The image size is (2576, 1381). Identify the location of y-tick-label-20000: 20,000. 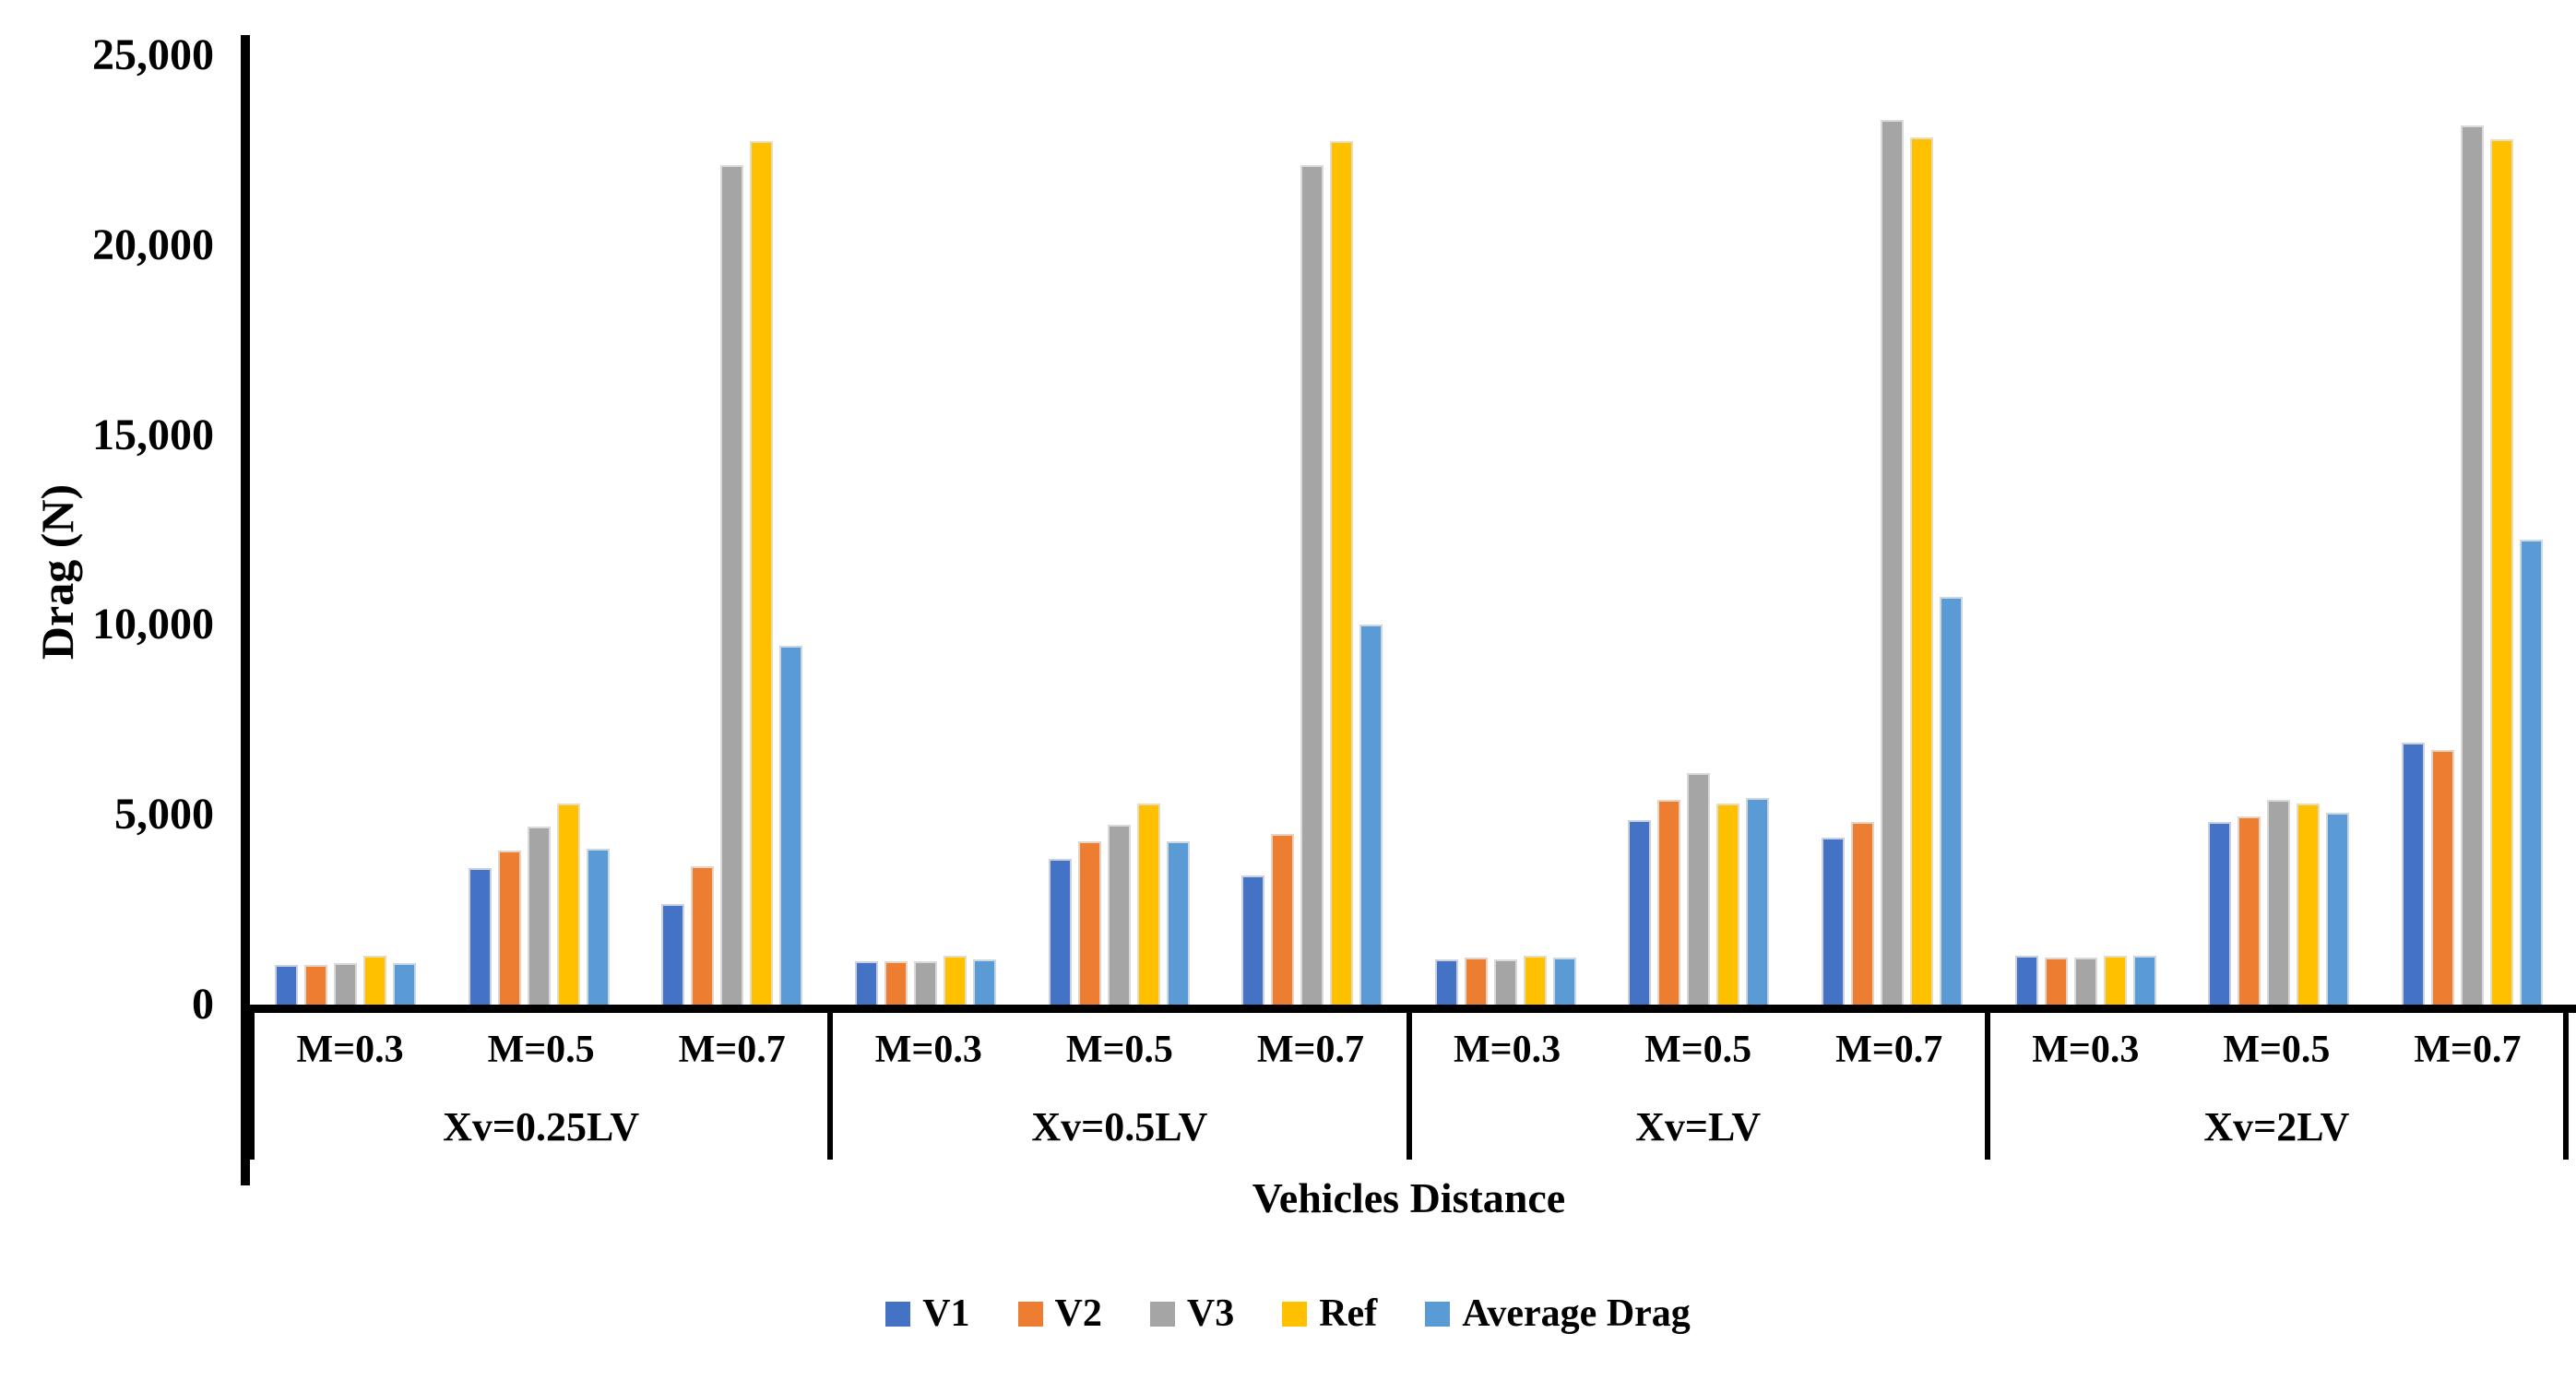
(153, 244).